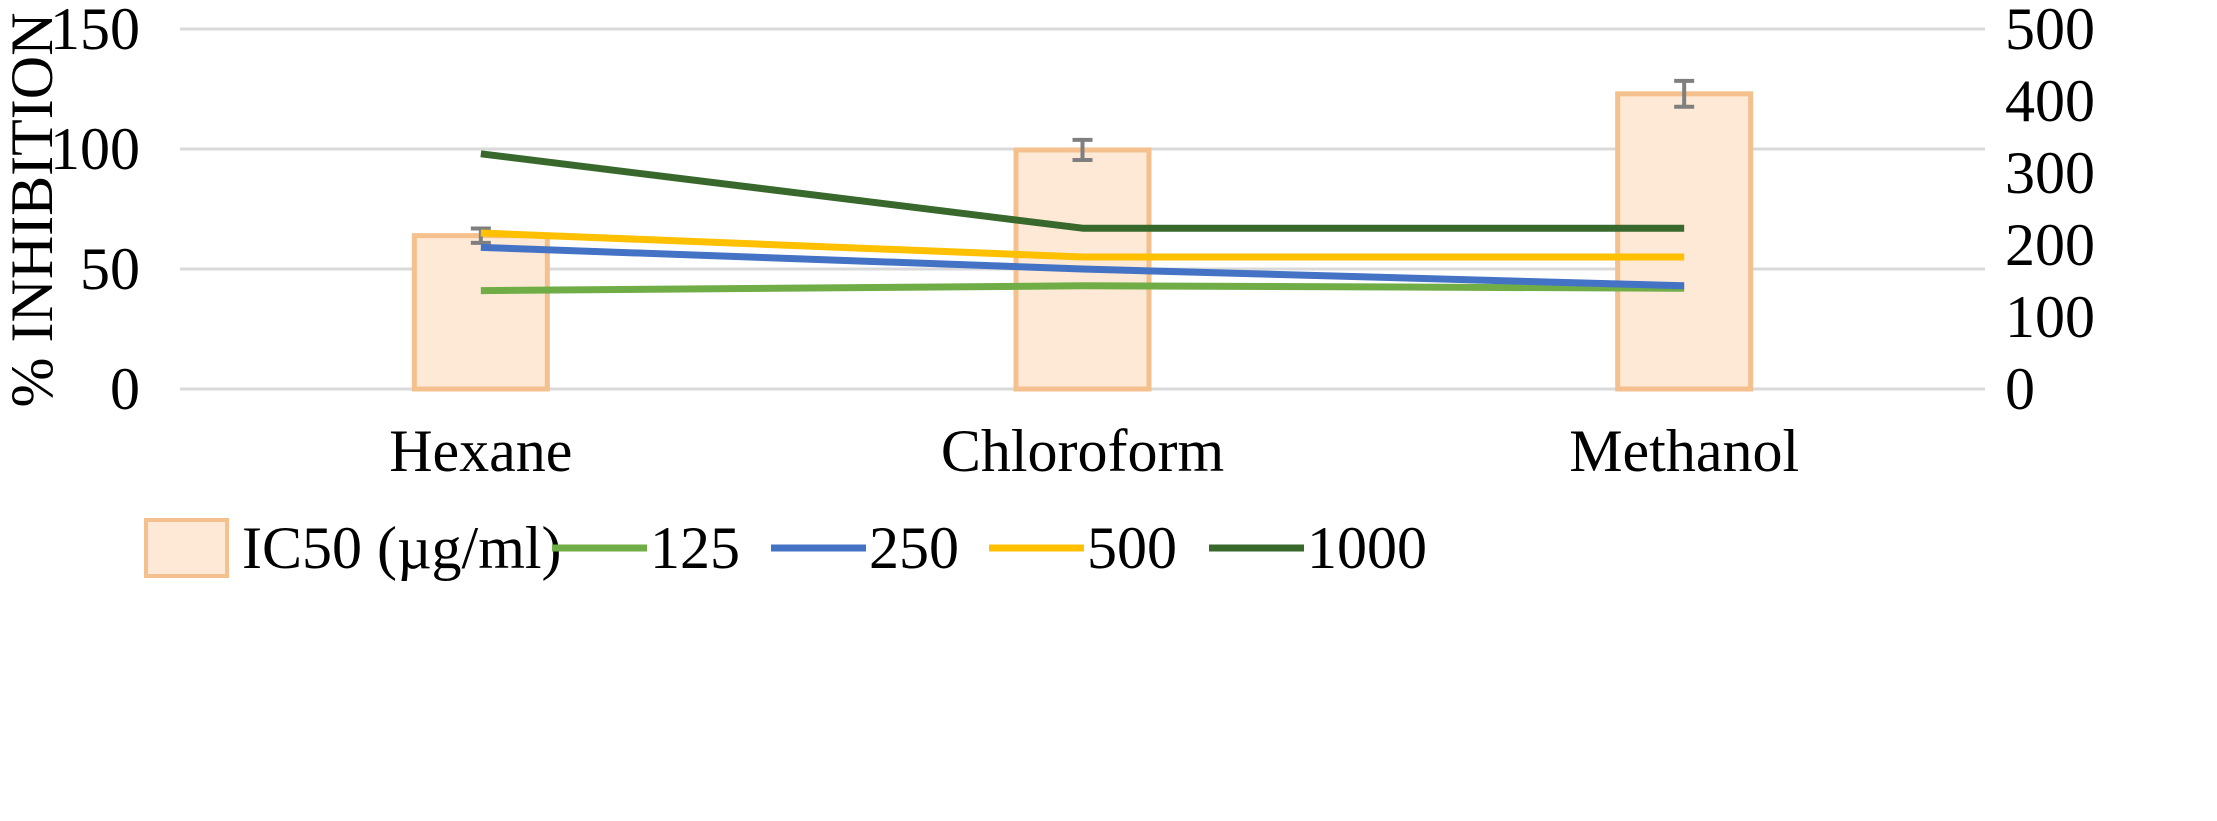  What do you see at coordinates (186, 548) in the screenshot?
I see `legend-swatch-ic50` at bounding box center [186, 548].